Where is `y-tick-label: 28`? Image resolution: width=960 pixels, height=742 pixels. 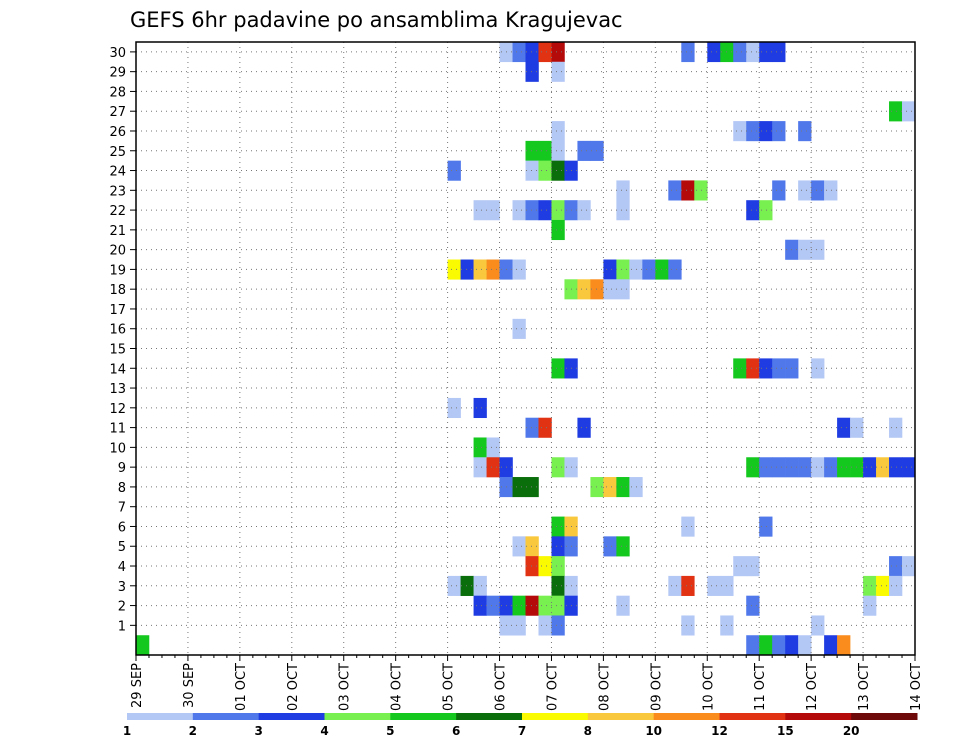
y-tick-label: 28 is located at coordinates (117, 92).